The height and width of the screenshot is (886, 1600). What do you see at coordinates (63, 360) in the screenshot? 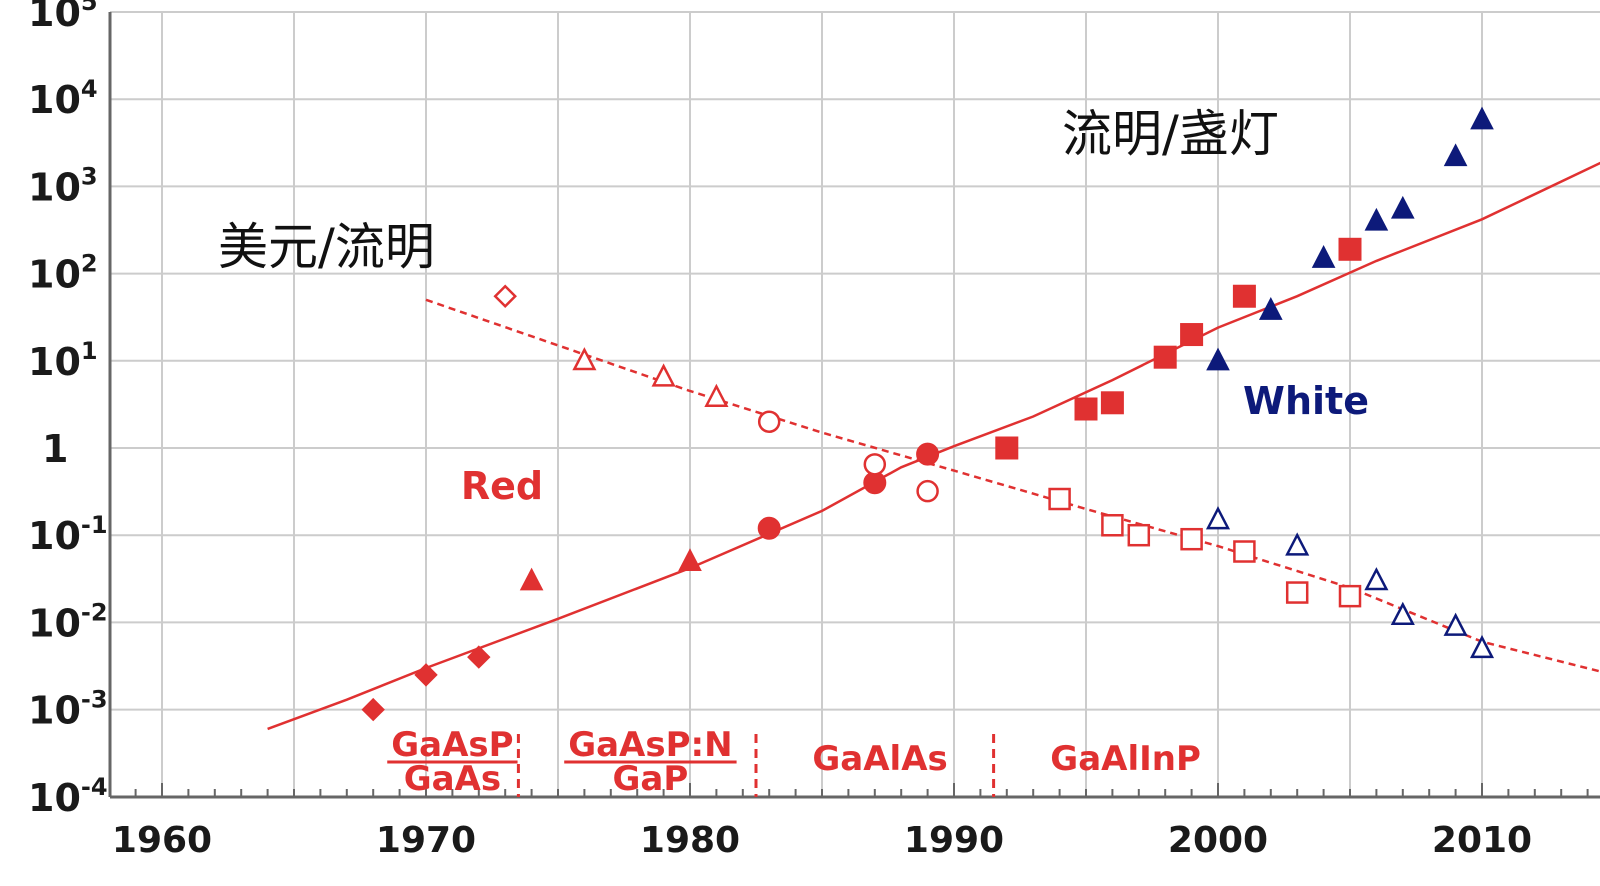
I see `y-tick-label: 10¹` at bounding box center [63, 360].